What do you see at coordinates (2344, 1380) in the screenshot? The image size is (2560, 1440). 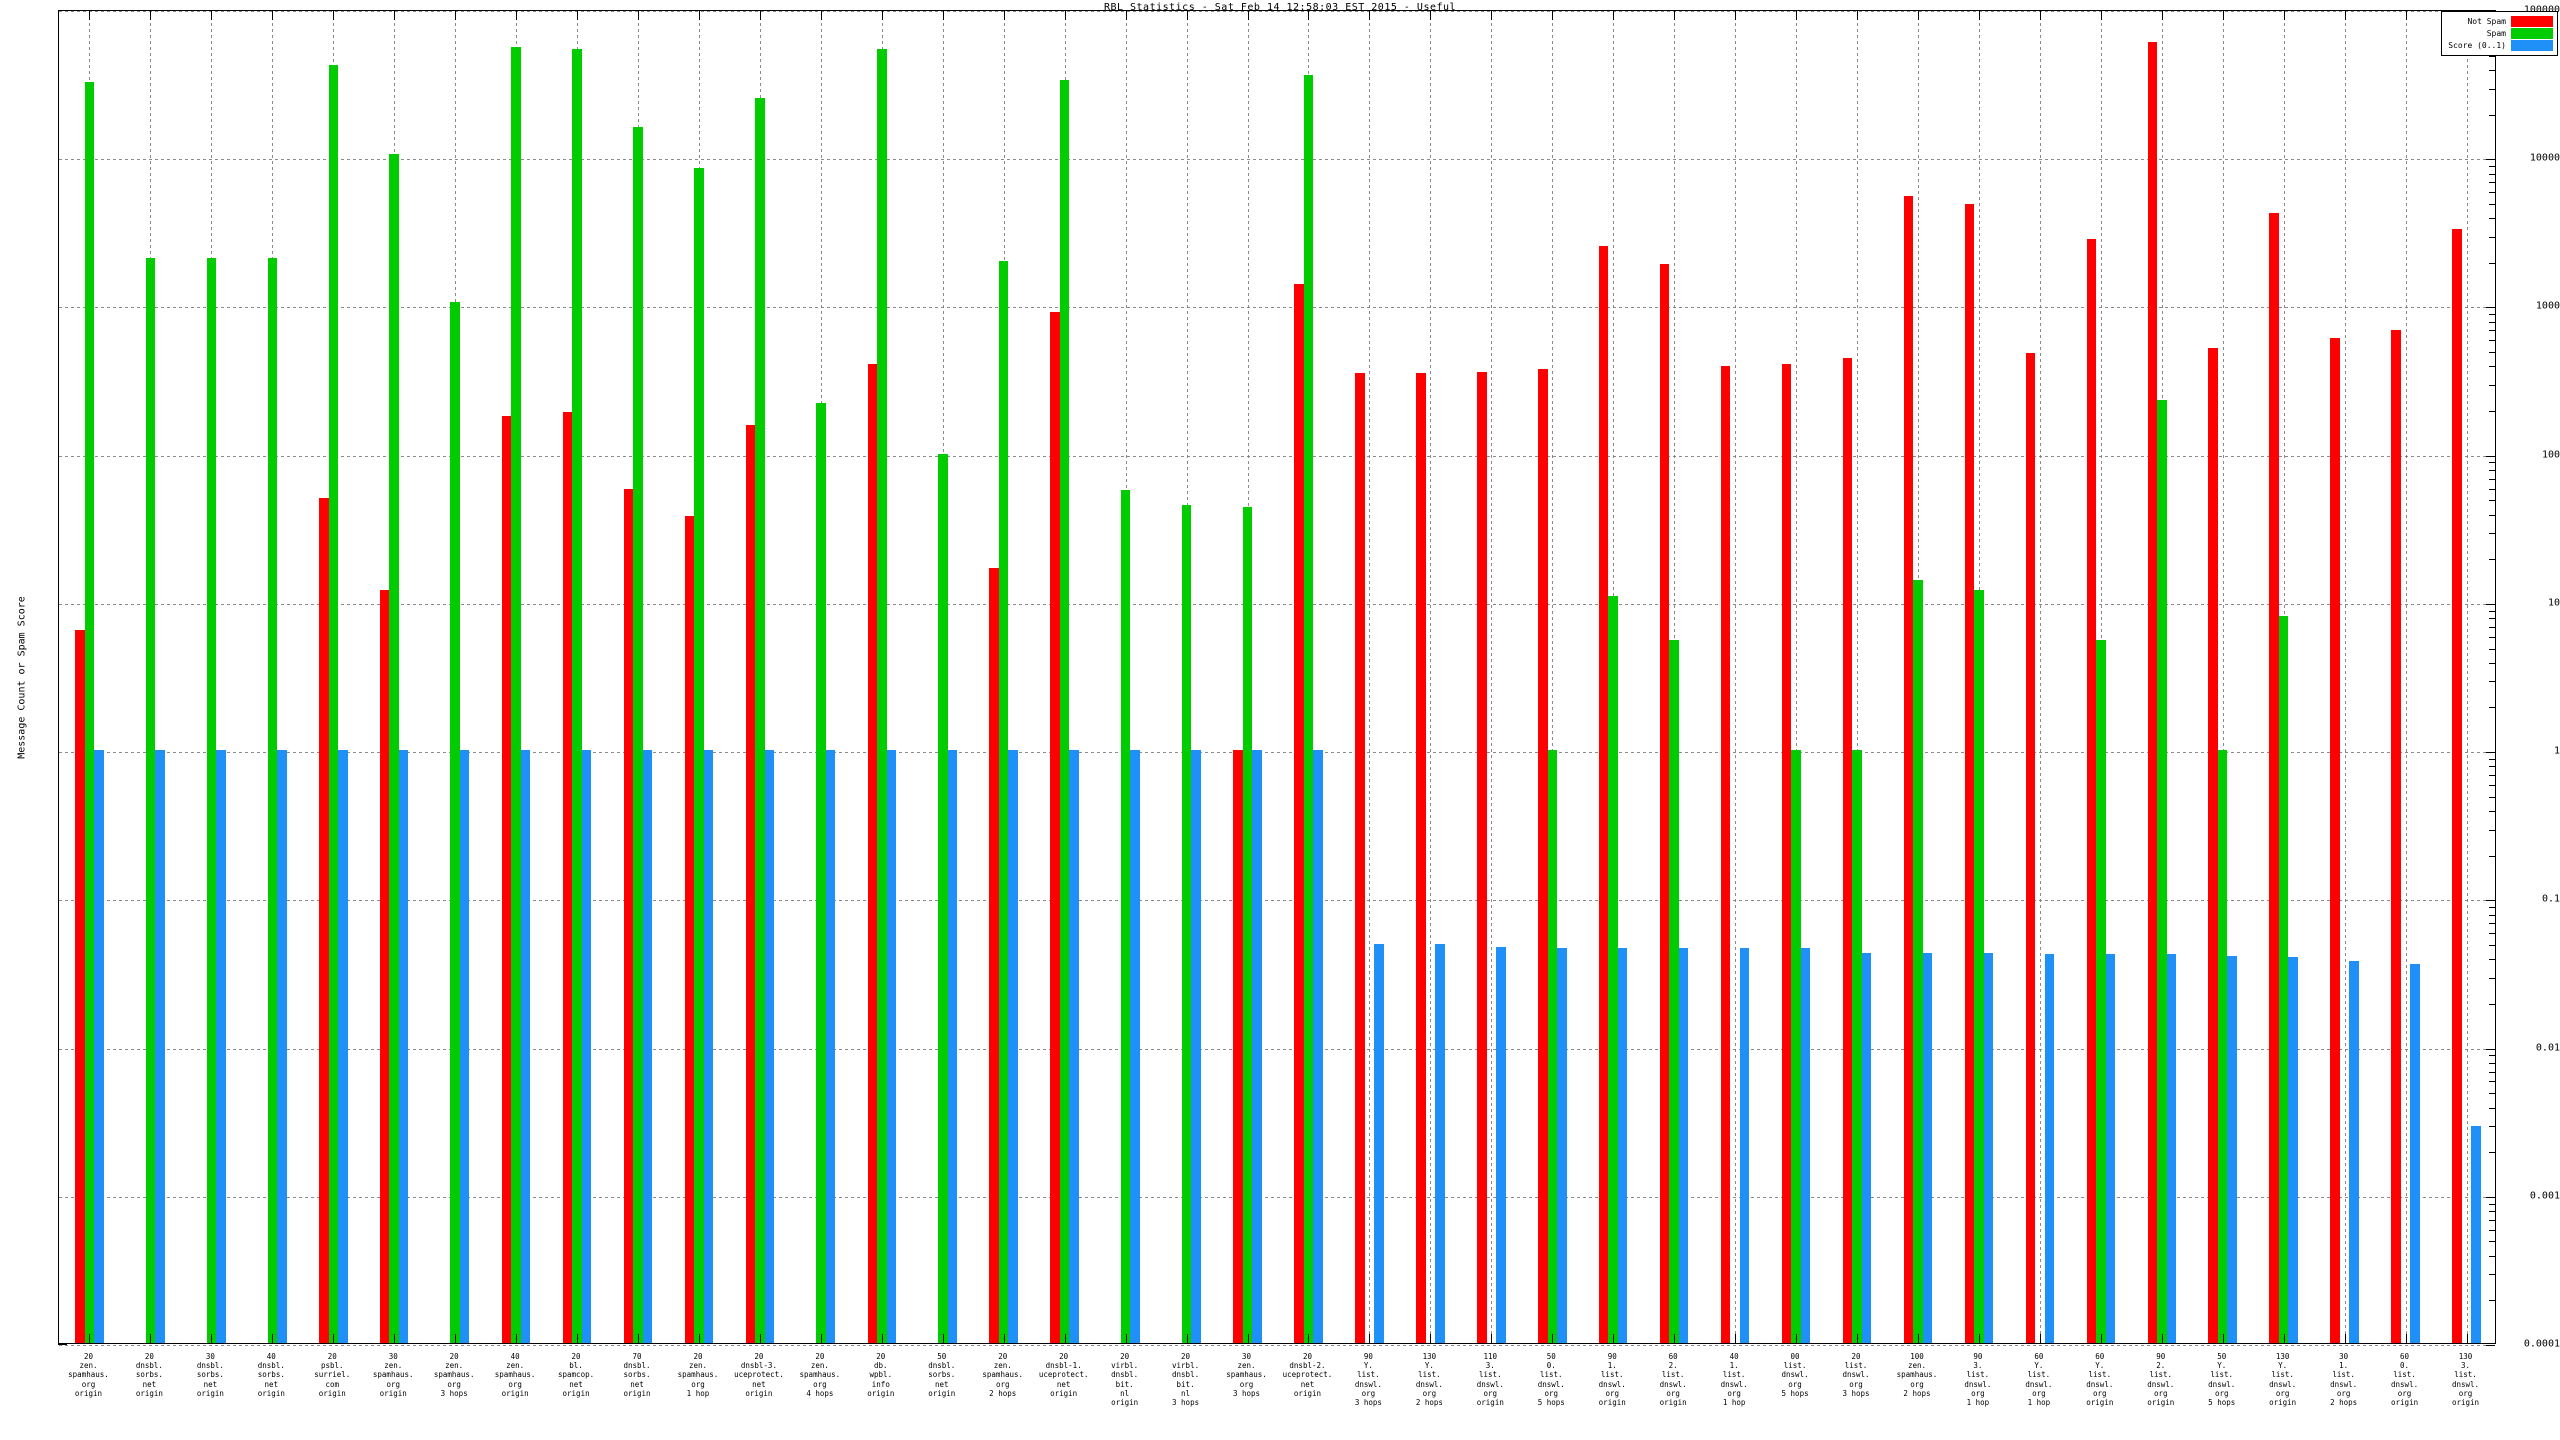 I see `x-tick-label: 30 1. list. dnswl. org 2 hops` at bounding box center [2344, 1380].